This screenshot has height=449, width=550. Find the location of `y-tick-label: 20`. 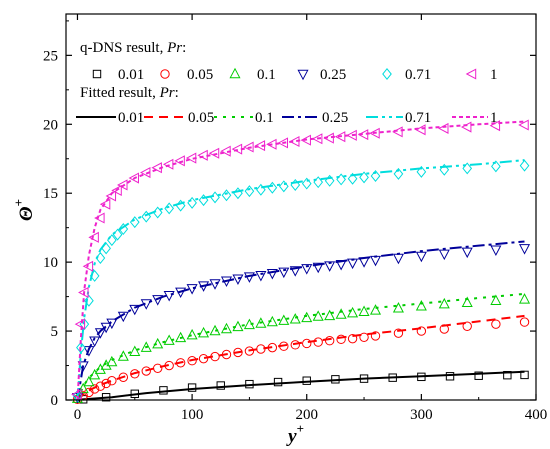

y-tick-label: 20 is located at coordinates (50, 125).